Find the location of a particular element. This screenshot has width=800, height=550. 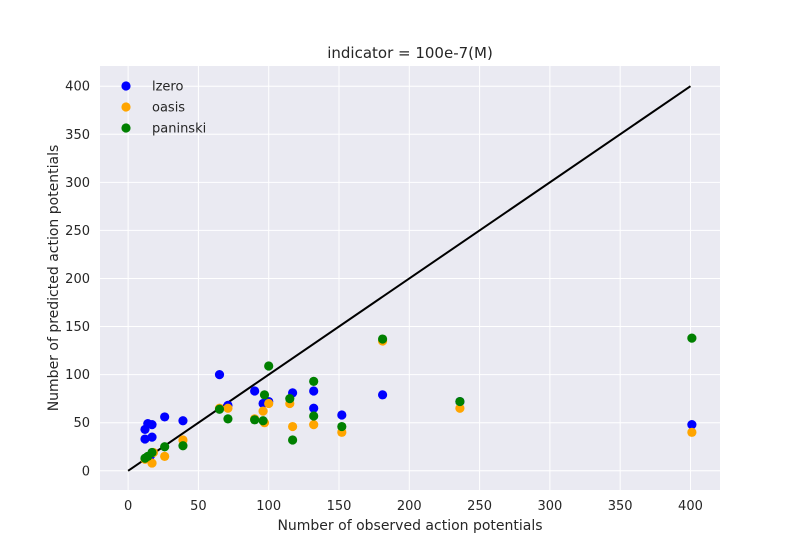

x-tick-label: 300 is located at coordinates (549, 506).